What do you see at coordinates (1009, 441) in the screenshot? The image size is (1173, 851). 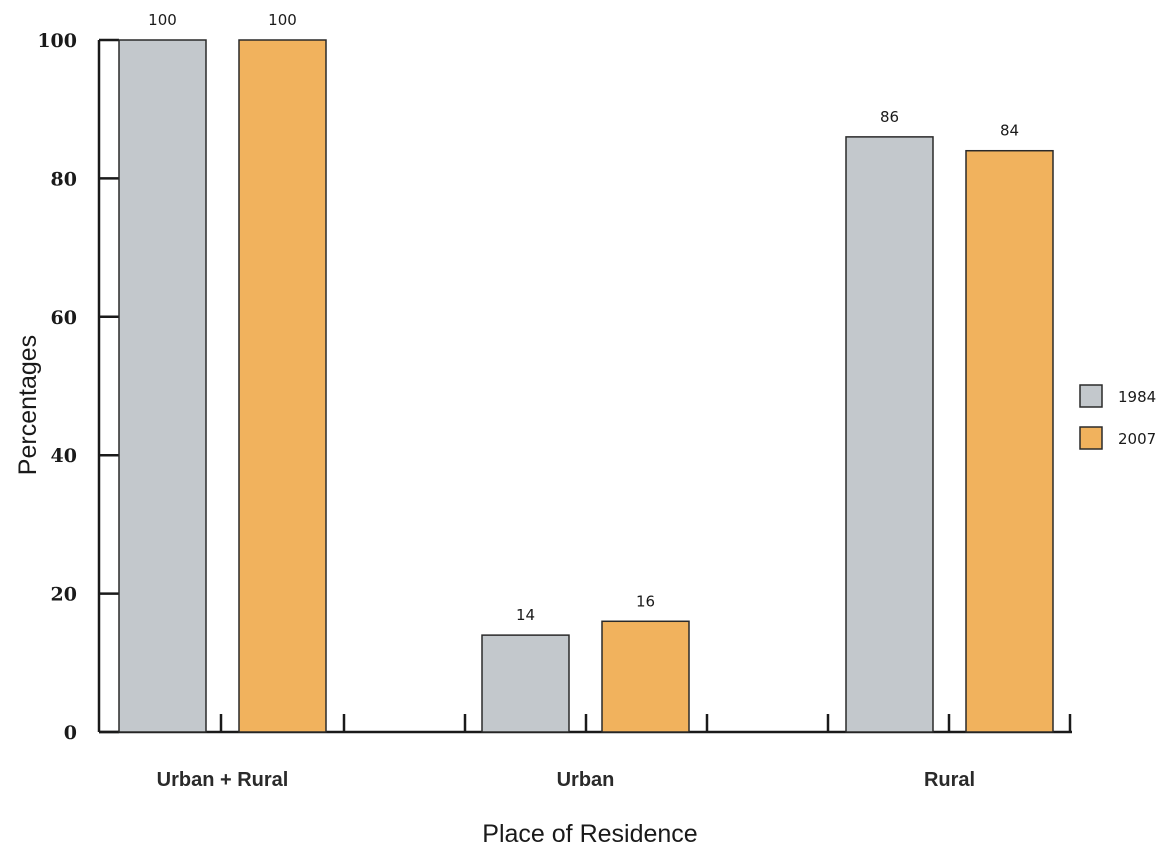 I see `bar-2007-rural` at bounding box center [1009, 441].